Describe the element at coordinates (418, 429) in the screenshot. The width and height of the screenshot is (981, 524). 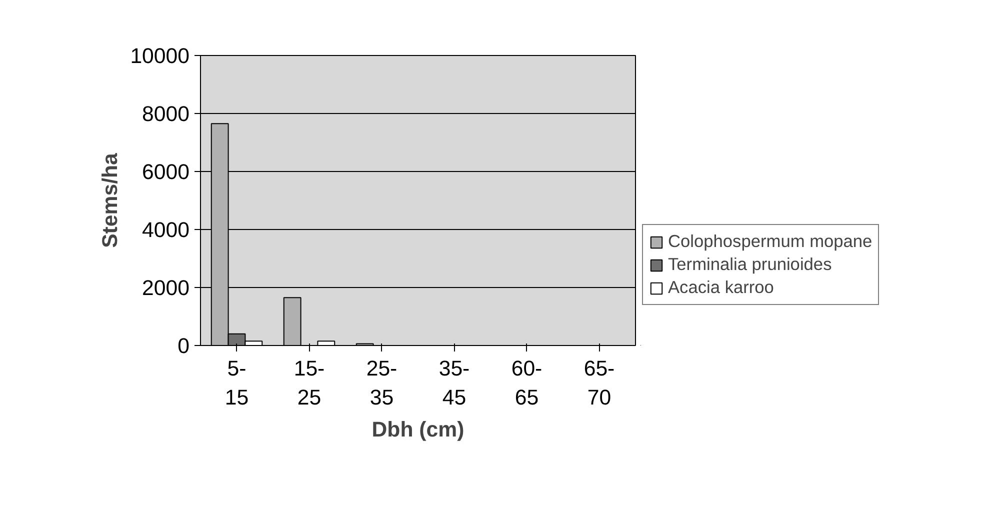
I see `x-axis-title: Dbh (cm)` at that location.